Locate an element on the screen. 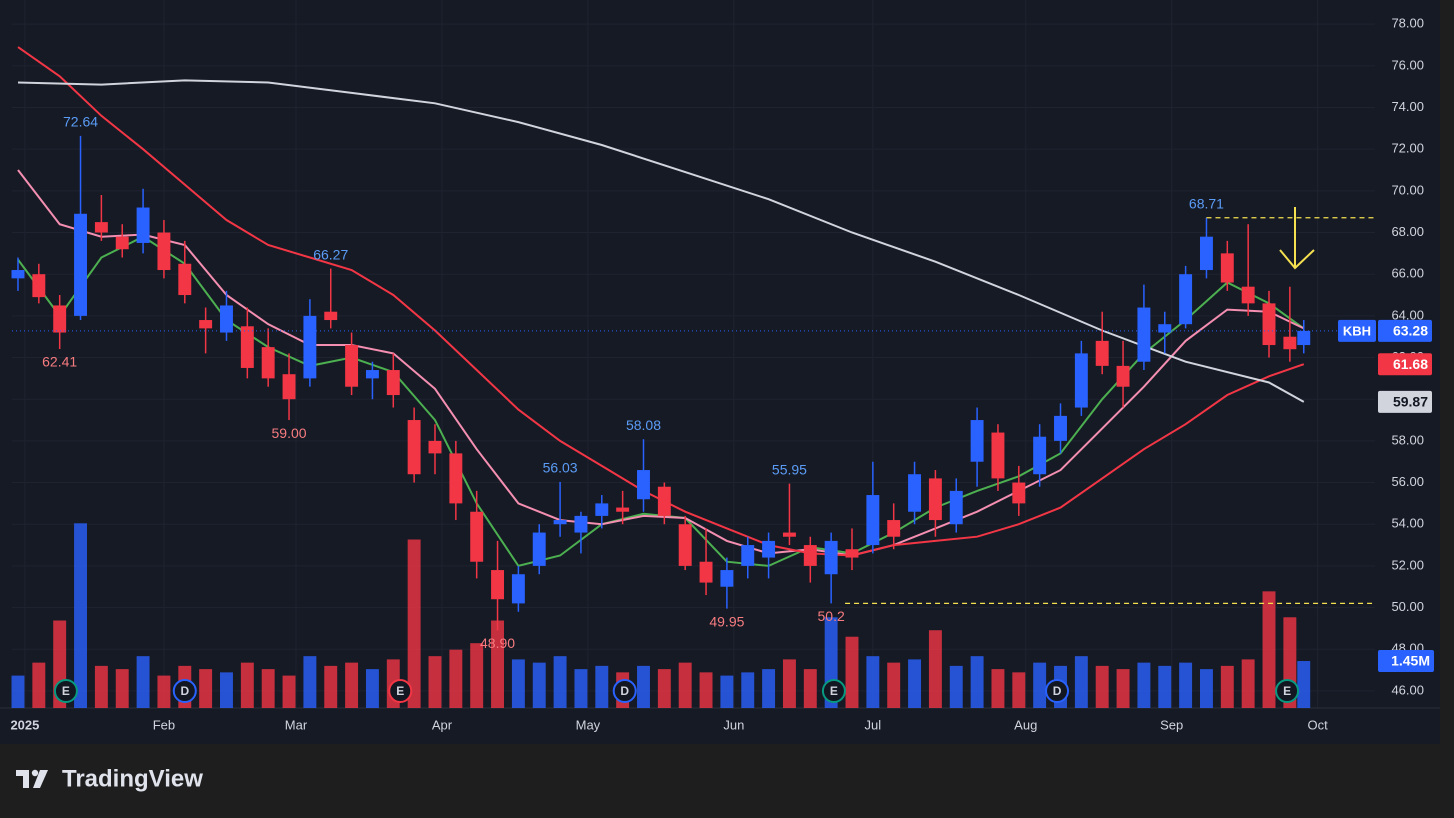 This screenshot has height=818, width=1454. extreme-label: 55.95 is located at coordinates (789, 469).